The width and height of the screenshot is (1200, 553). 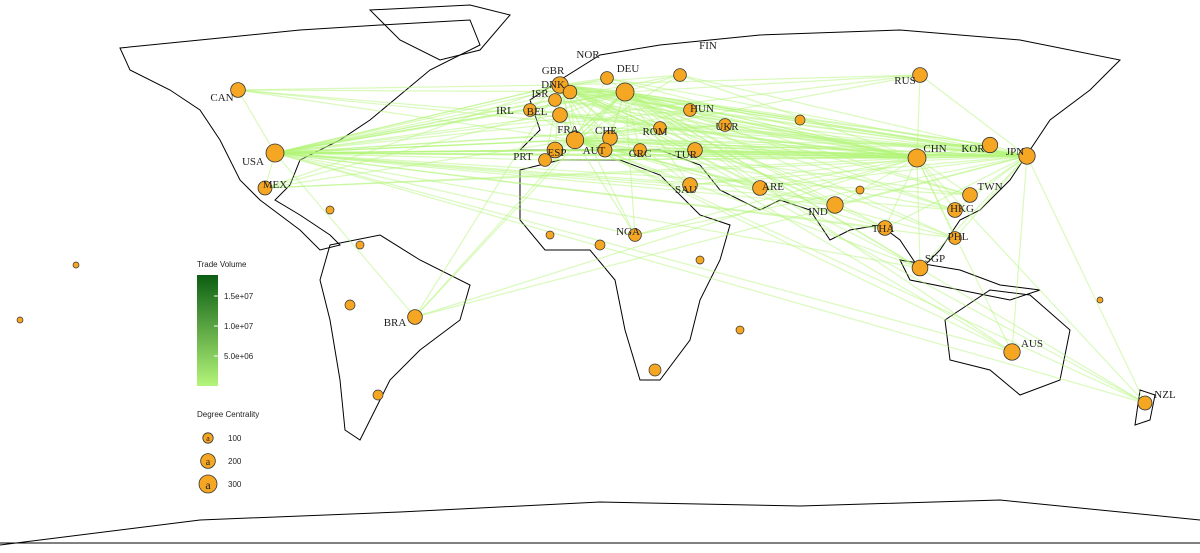 I want to click on node-label: TWN, so click(x=989, y=187).